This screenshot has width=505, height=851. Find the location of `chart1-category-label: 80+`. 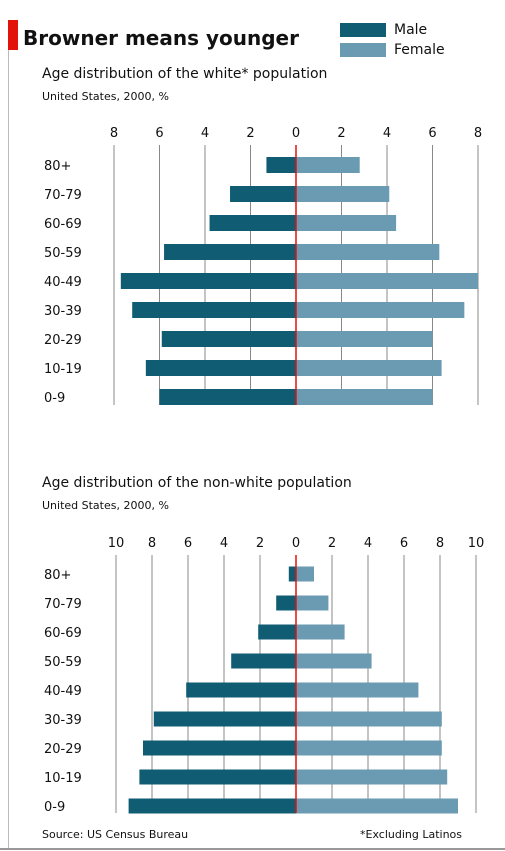

chart1-category-label: 80+ is located at coordinates (57, 166).